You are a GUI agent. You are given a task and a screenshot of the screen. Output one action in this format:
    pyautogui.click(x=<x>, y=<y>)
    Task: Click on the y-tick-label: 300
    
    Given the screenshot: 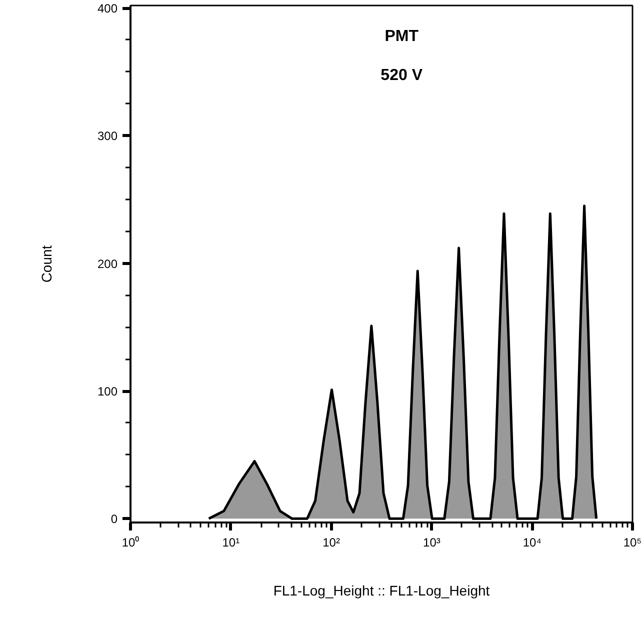 What is the action you would take?
    pyautogui.click(x=107, y=136)
    